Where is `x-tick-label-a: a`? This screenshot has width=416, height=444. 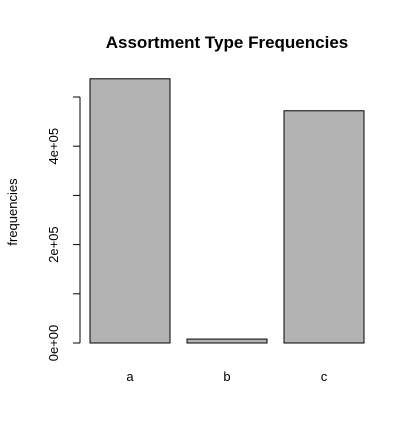 x-tick-label-a: a is located at coordinates (130, 376).